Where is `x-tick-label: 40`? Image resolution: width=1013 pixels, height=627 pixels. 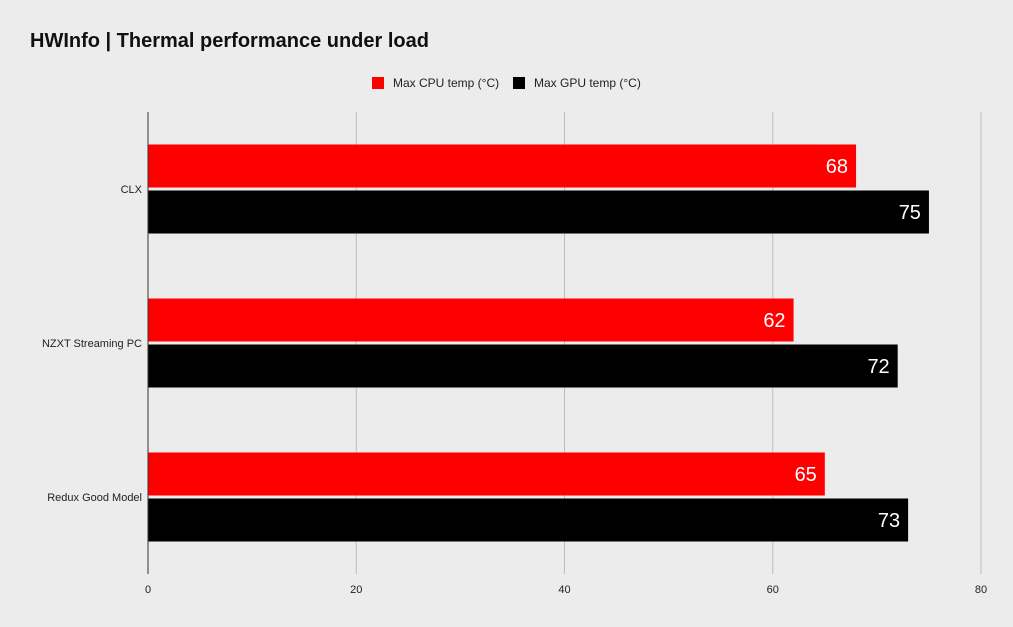 x-tick-label: 40 is located at coordinates (564, 590).